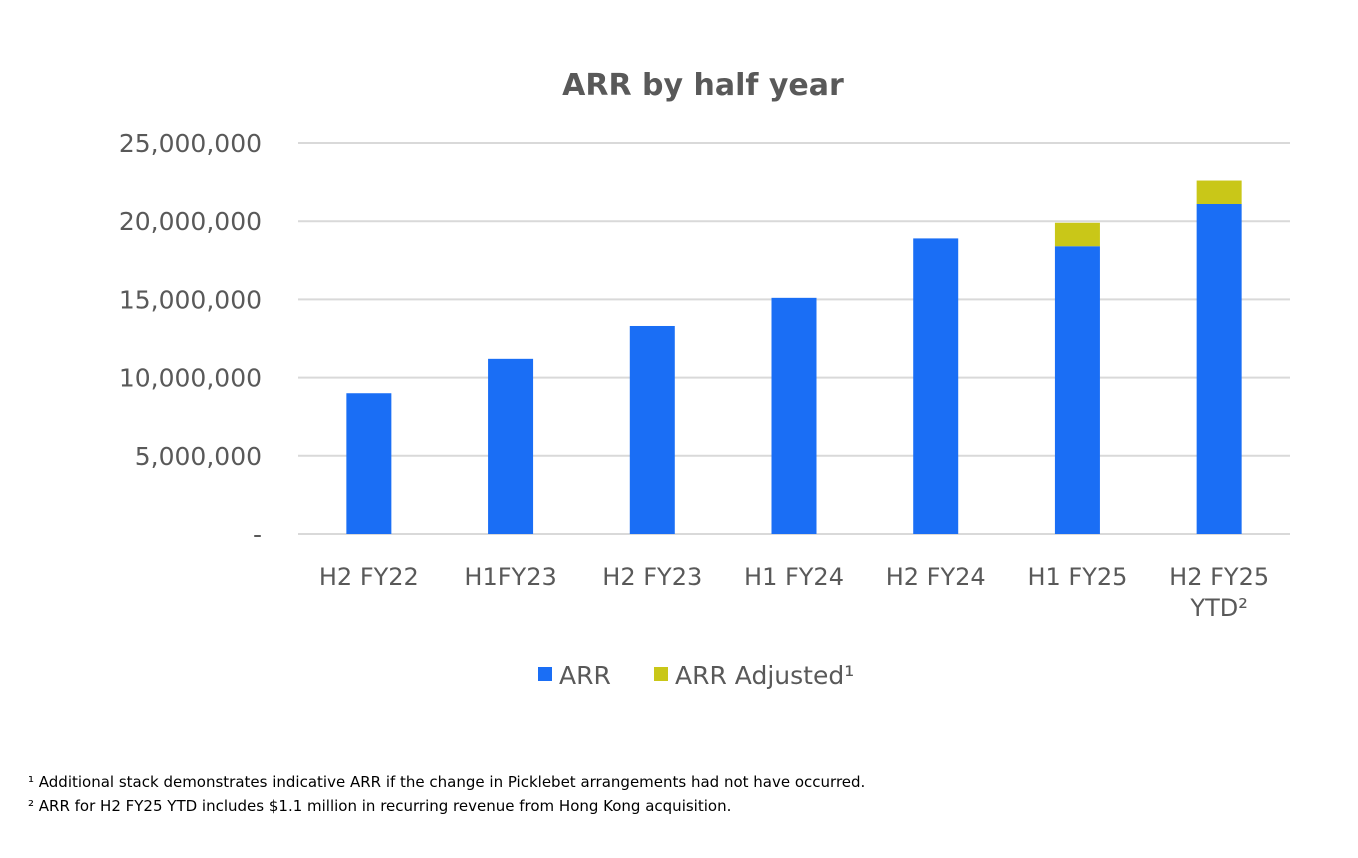  I want to click on legend-swatch-arr, so click(545, 674).